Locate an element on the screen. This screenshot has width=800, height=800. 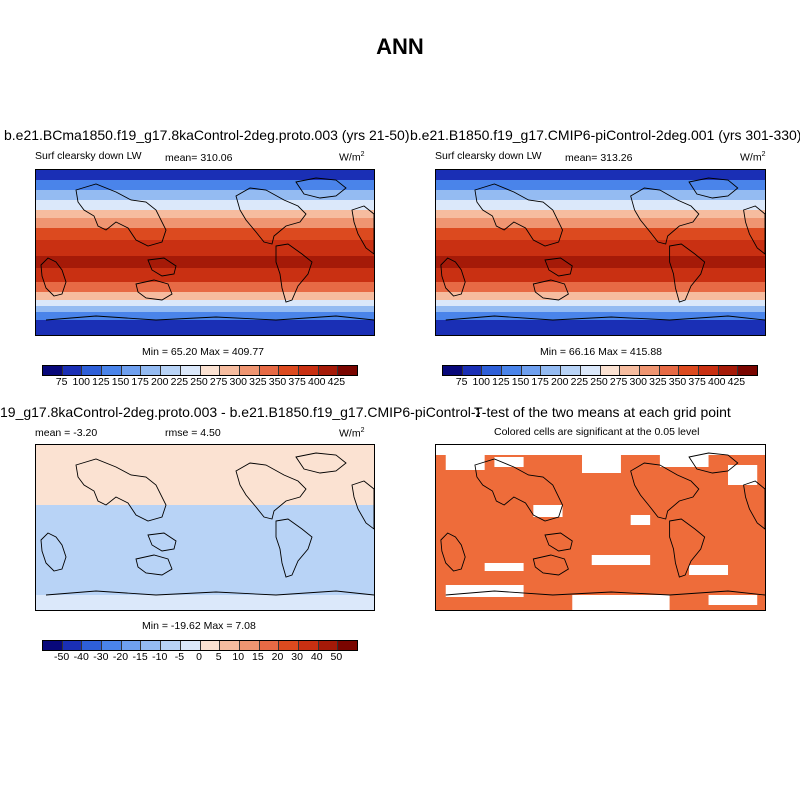
colorbar-tick-label: 15 is located at coordinates (258, 657).